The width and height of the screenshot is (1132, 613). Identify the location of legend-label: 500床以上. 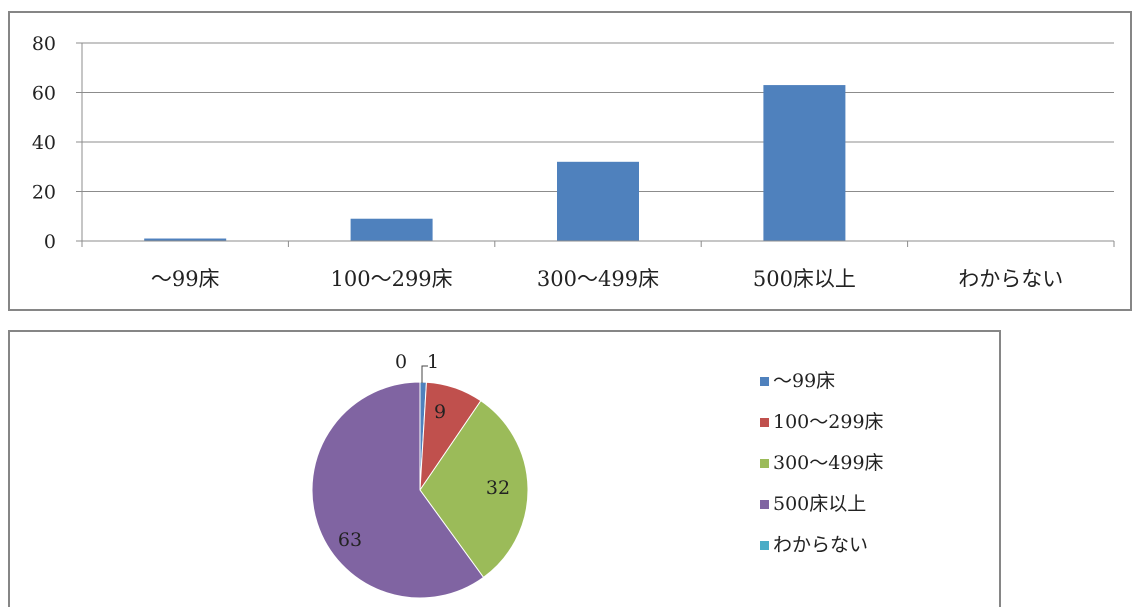
(819, 504).